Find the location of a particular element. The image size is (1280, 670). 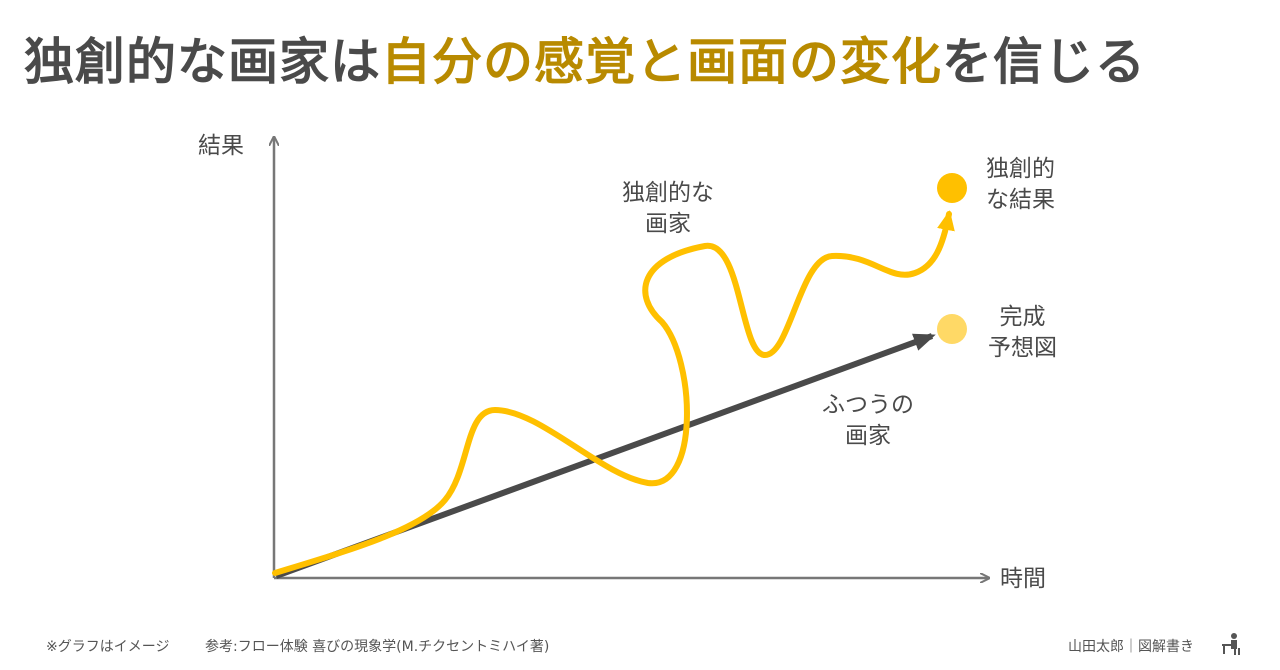

creative-painter-label: 独創的な 画家 is located at coordinates (668, 209).